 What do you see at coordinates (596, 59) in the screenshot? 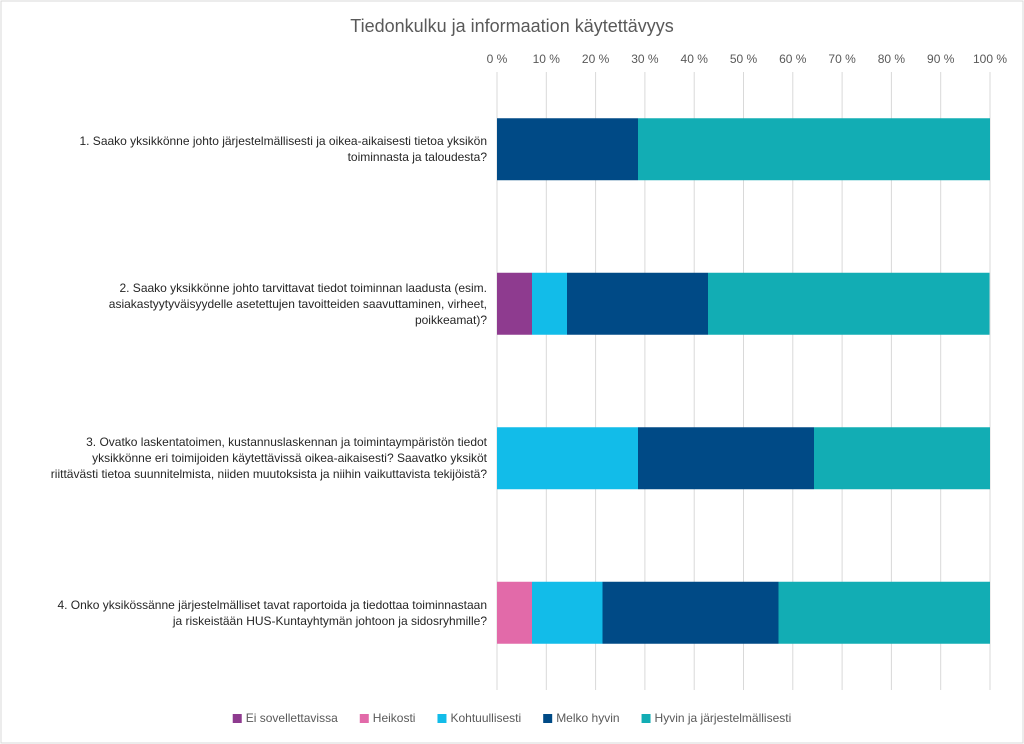
I see `x-tick-label: 20 %` at bounding box center [596, 59].